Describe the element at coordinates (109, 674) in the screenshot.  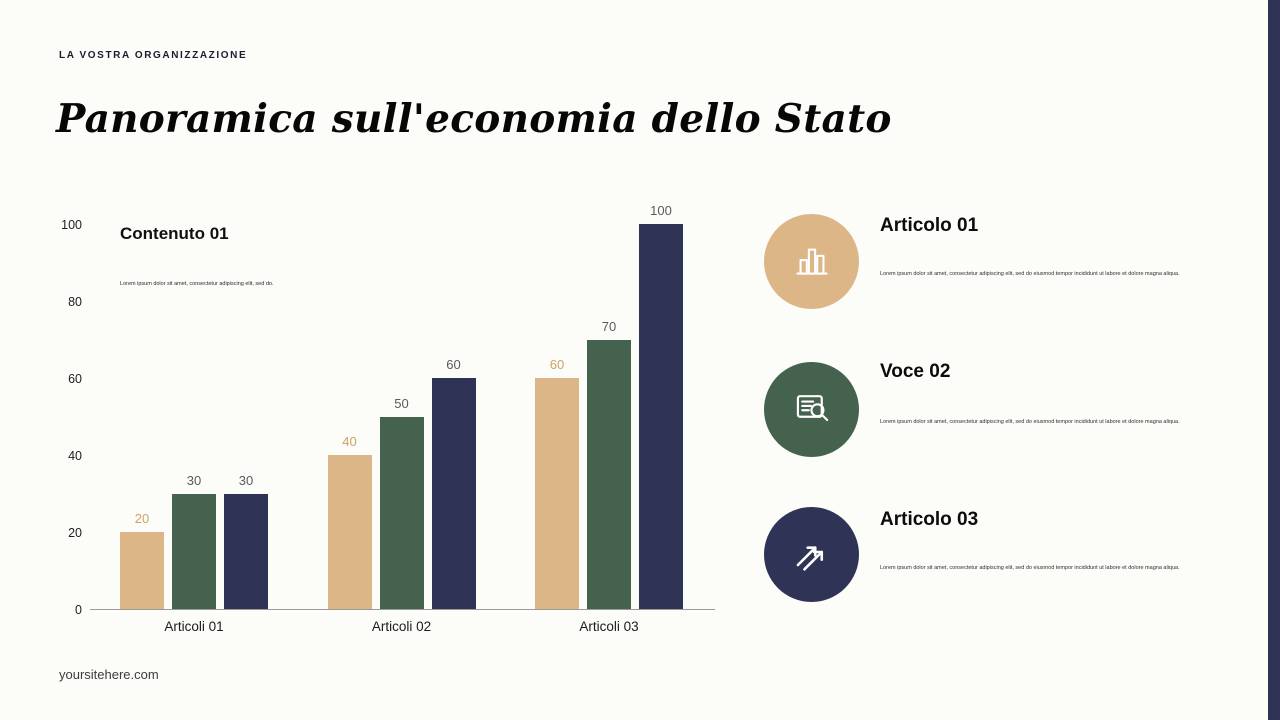
I see `website-link: yoursitehere.com` at that location.